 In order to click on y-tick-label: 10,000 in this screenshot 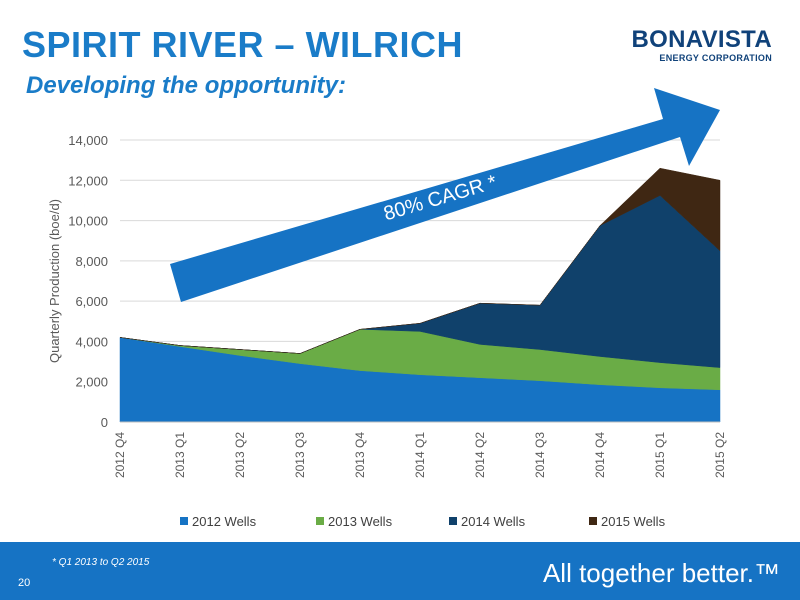, I will do `click(88, 221)`.